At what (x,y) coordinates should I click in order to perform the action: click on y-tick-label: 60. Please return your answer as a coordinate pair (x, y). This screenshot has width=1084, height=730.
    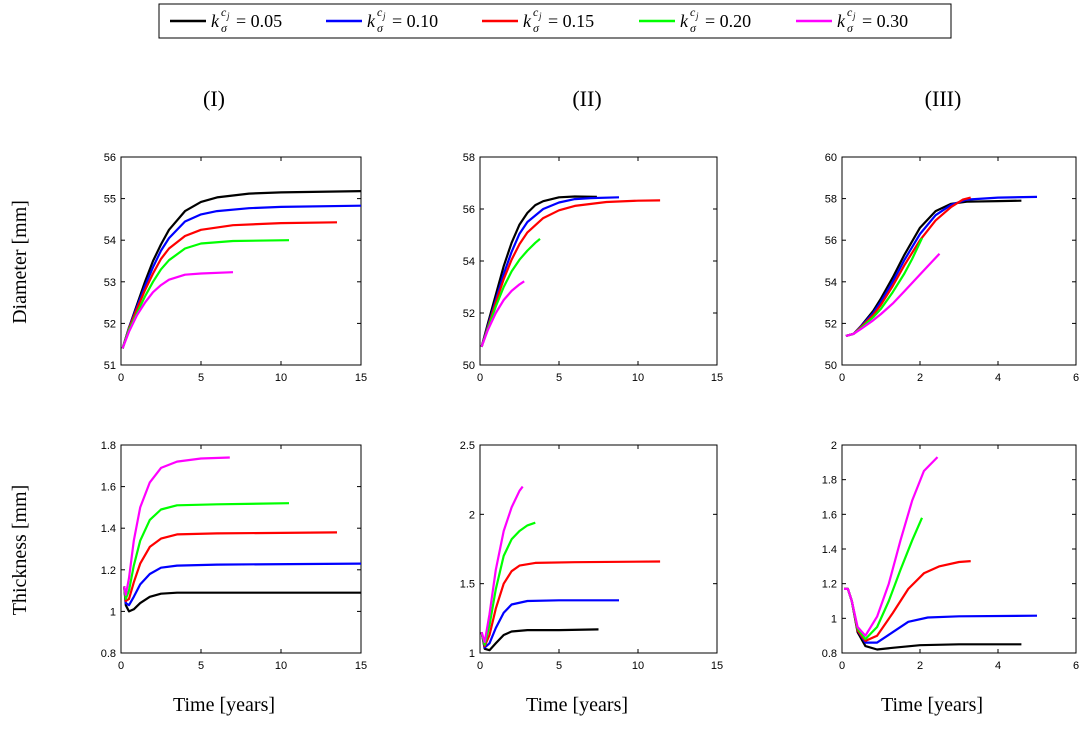
    Looking at the image, I should click on (831, 158).